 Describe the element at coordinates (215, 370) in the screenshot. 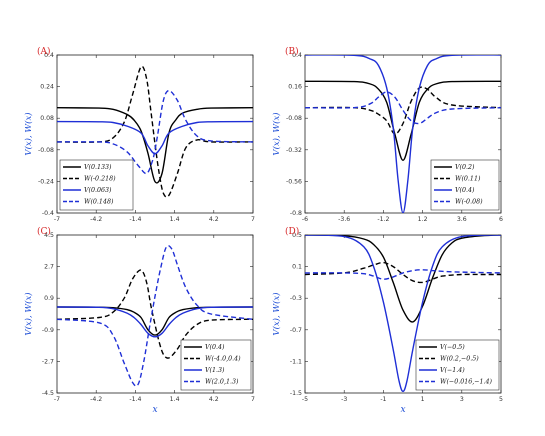

I see `legend-entry: V(1.3)` at that location.